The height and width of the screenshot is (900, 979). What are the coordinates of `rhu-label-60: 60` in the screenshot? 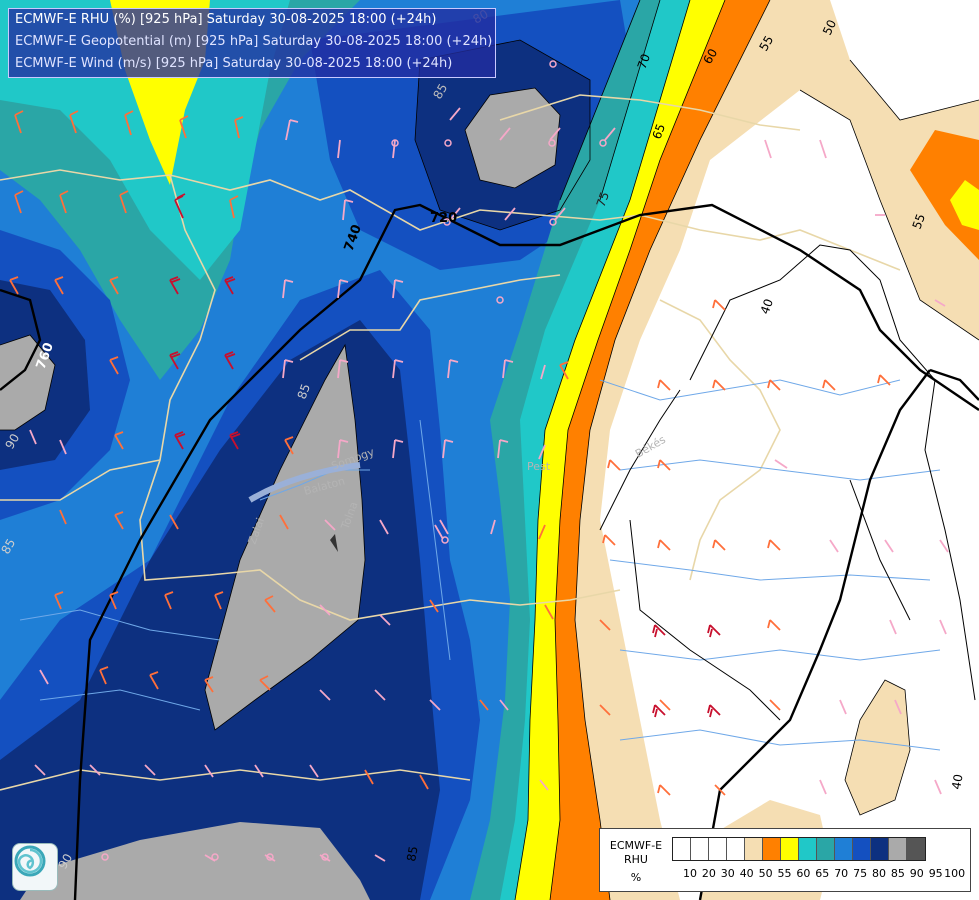 It's located at (710, 56).